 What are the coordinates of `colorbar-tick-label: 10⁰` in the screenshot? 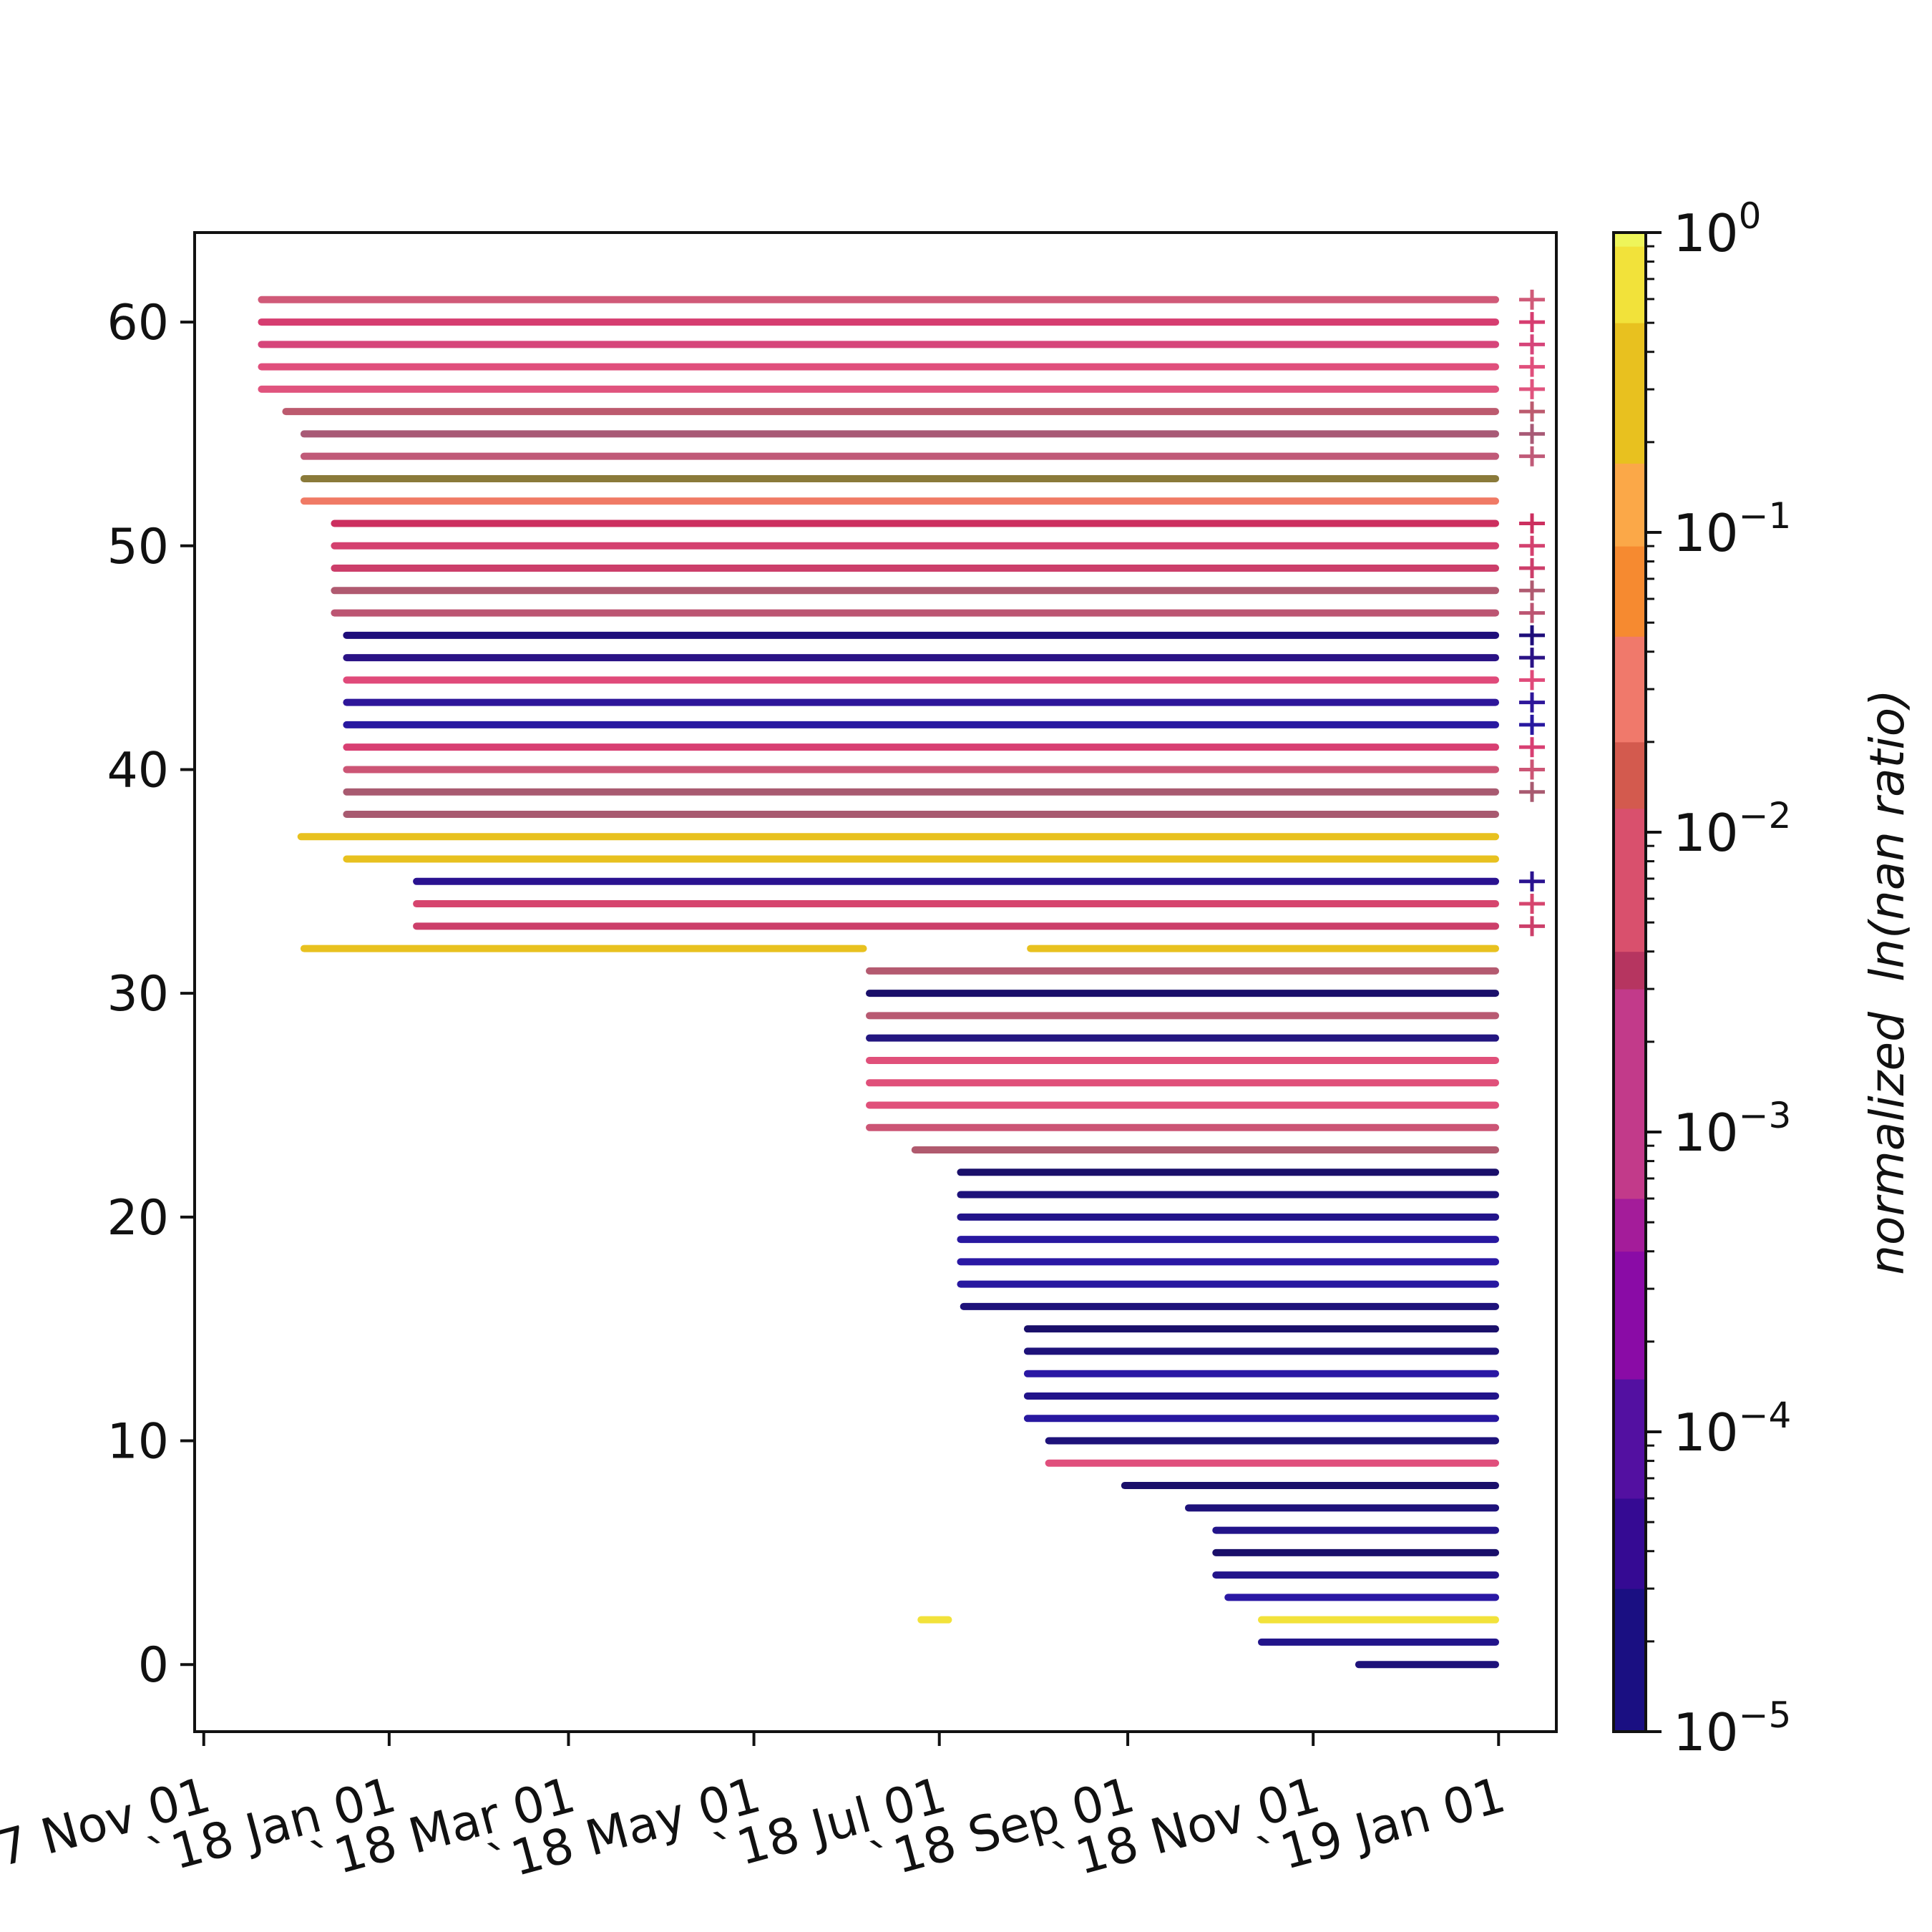 It's located at (1717, 229).